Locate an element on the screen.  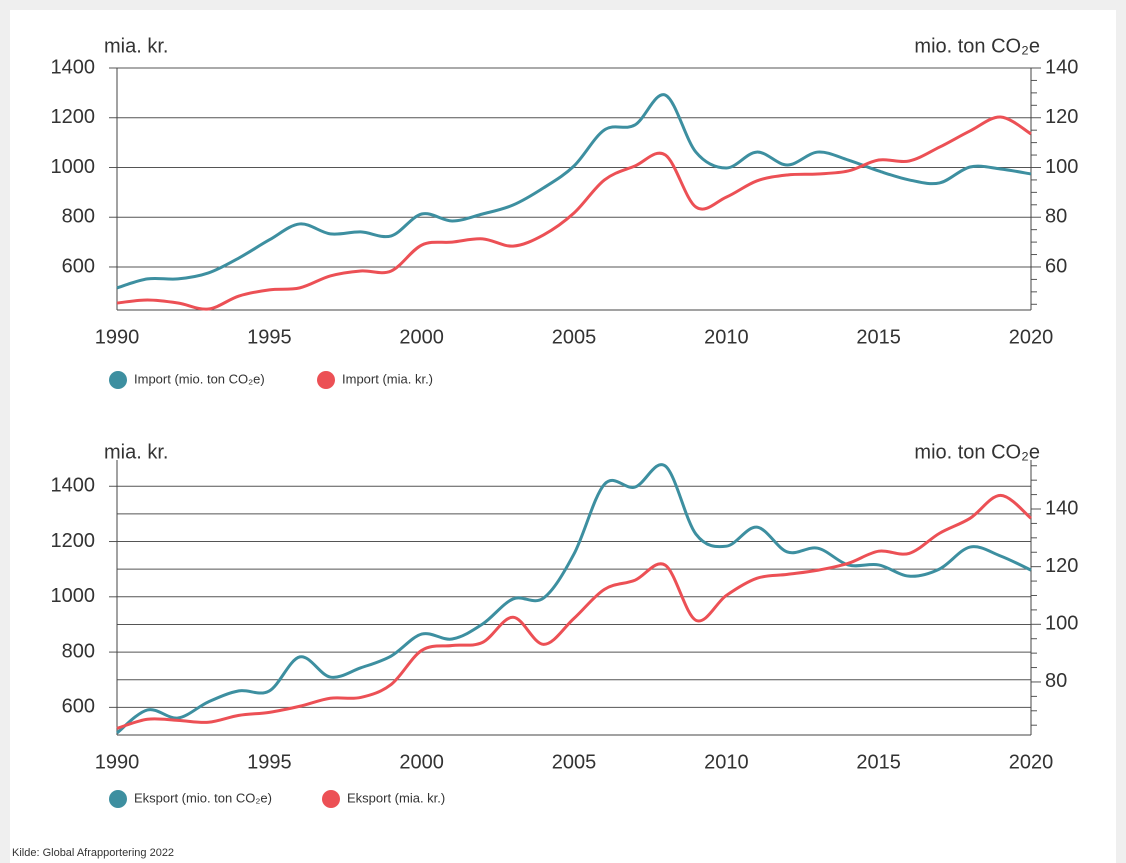
source: Kilde: Global Afrapportering 2022 is located at coordinates (93, 853).